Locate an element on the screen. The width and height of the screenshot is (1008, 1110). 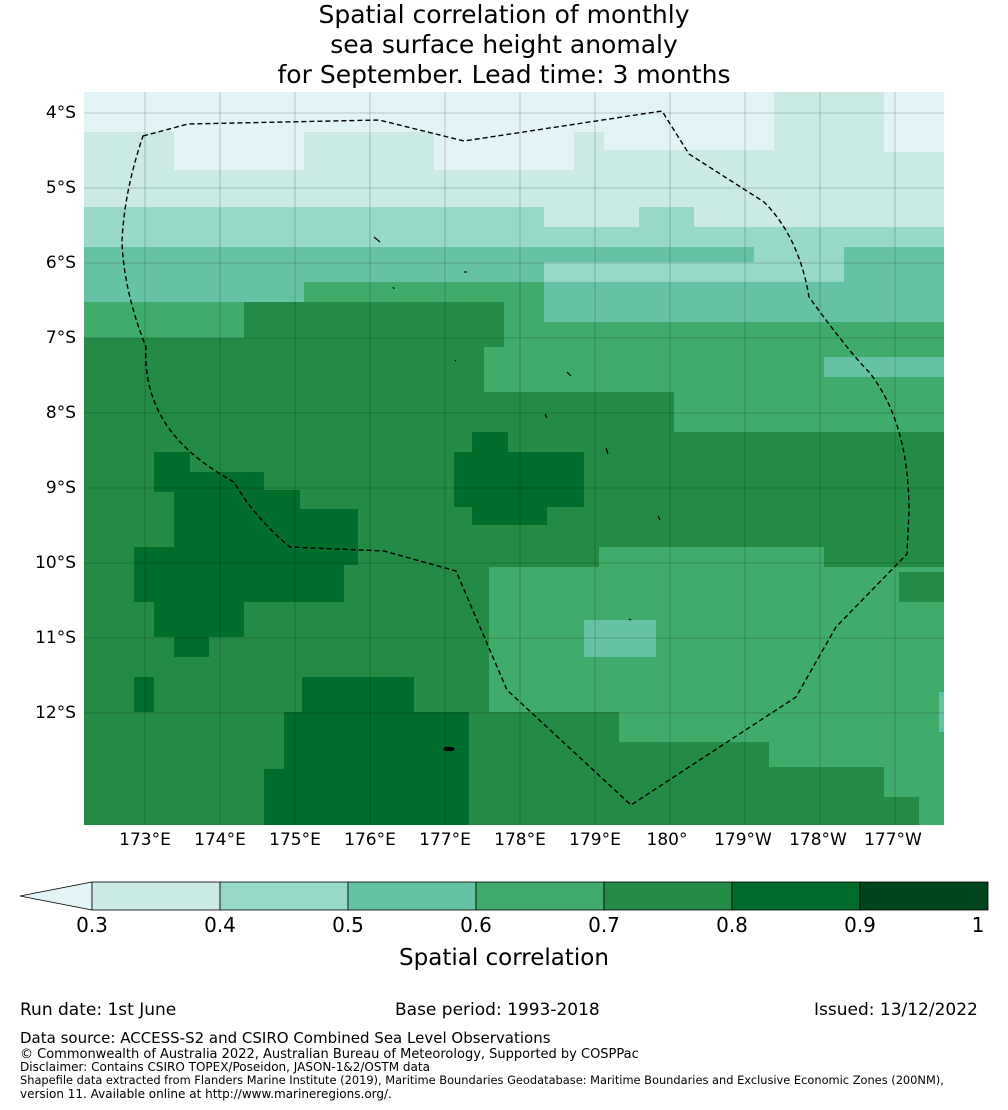
island-i is located at coordinates (630, 619).